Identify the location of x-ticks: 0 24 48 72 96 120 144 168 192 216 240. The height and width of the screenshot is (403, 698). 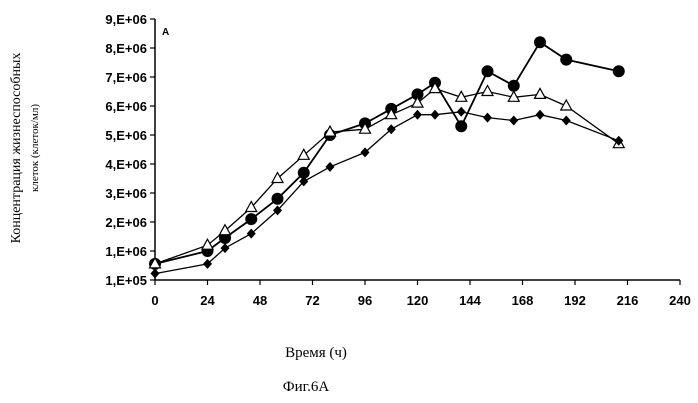
(421, 294).